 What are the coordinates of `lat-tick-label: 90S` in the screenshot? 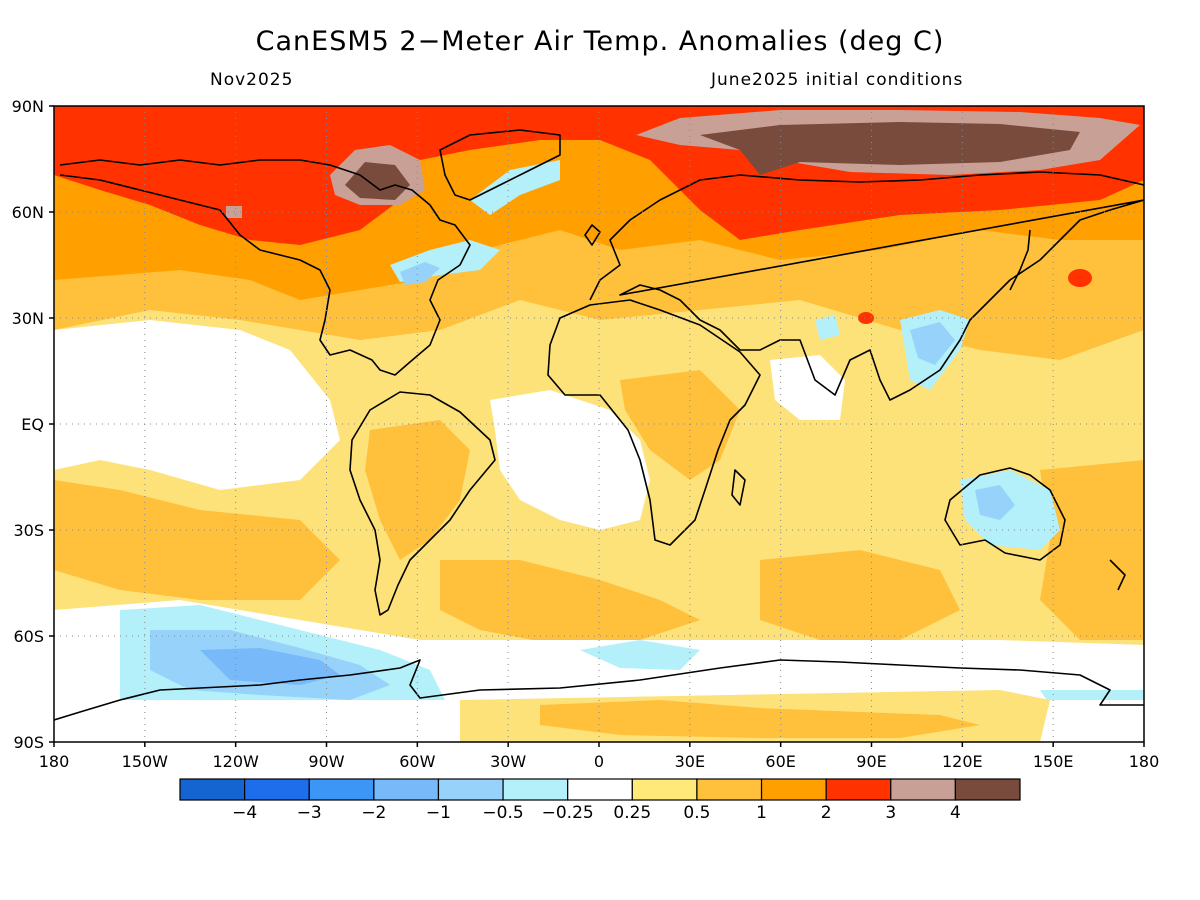 It's located at (28, 742).